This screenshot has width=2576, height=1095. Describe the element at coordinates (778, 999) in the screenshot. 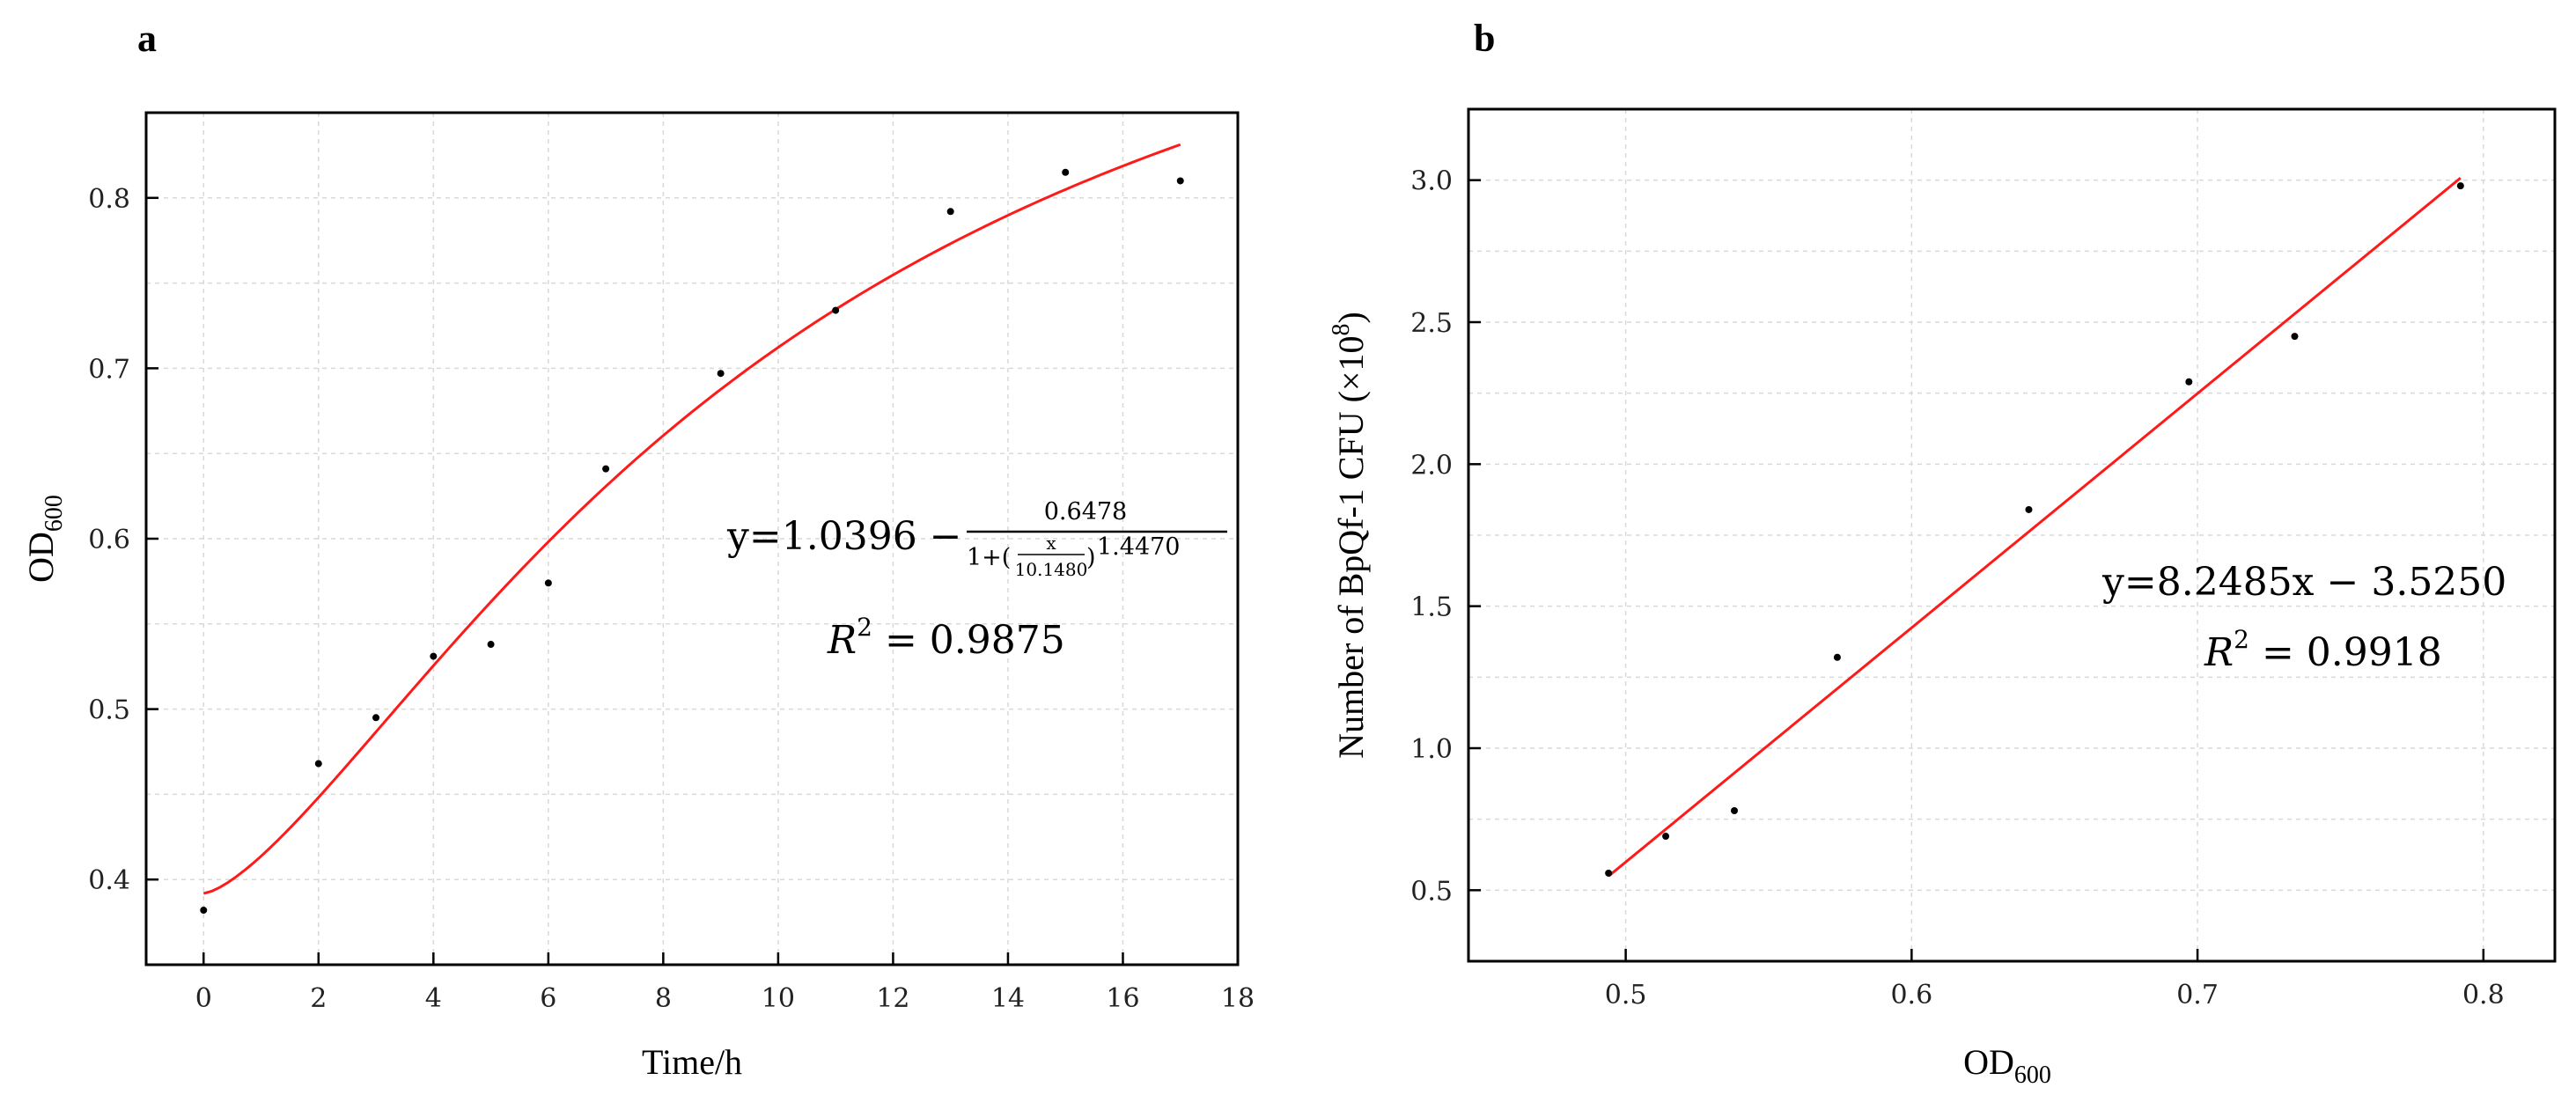

I see `panel-a-x-tick-label: 10` at that location.